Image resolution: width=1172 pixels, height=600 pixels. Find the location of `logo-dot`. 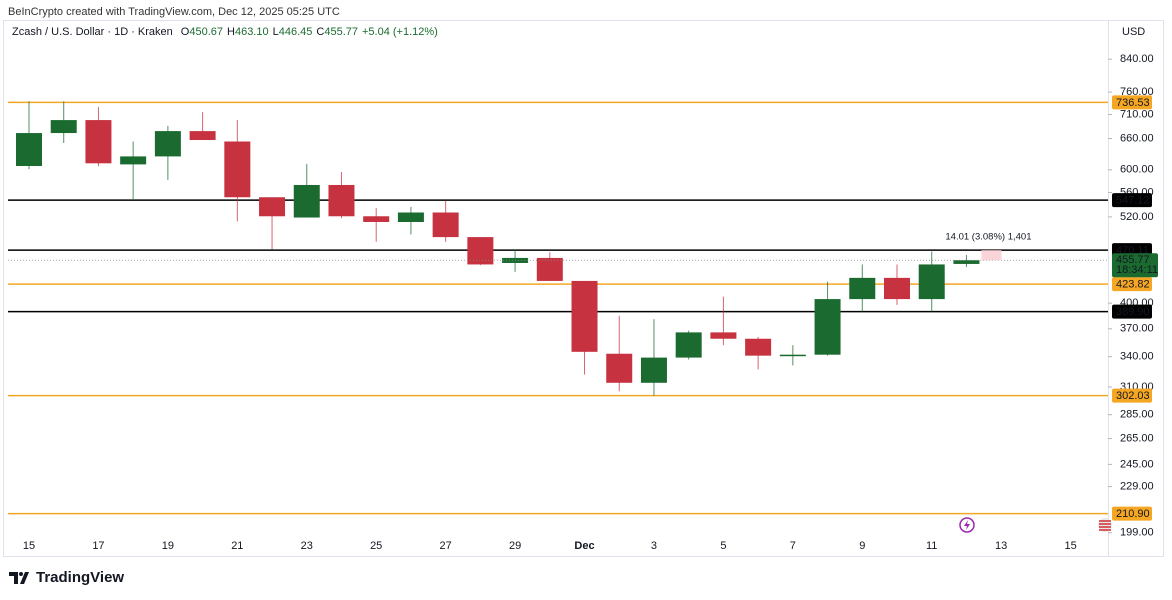

logo-dot is located at coordinates (21, 574).